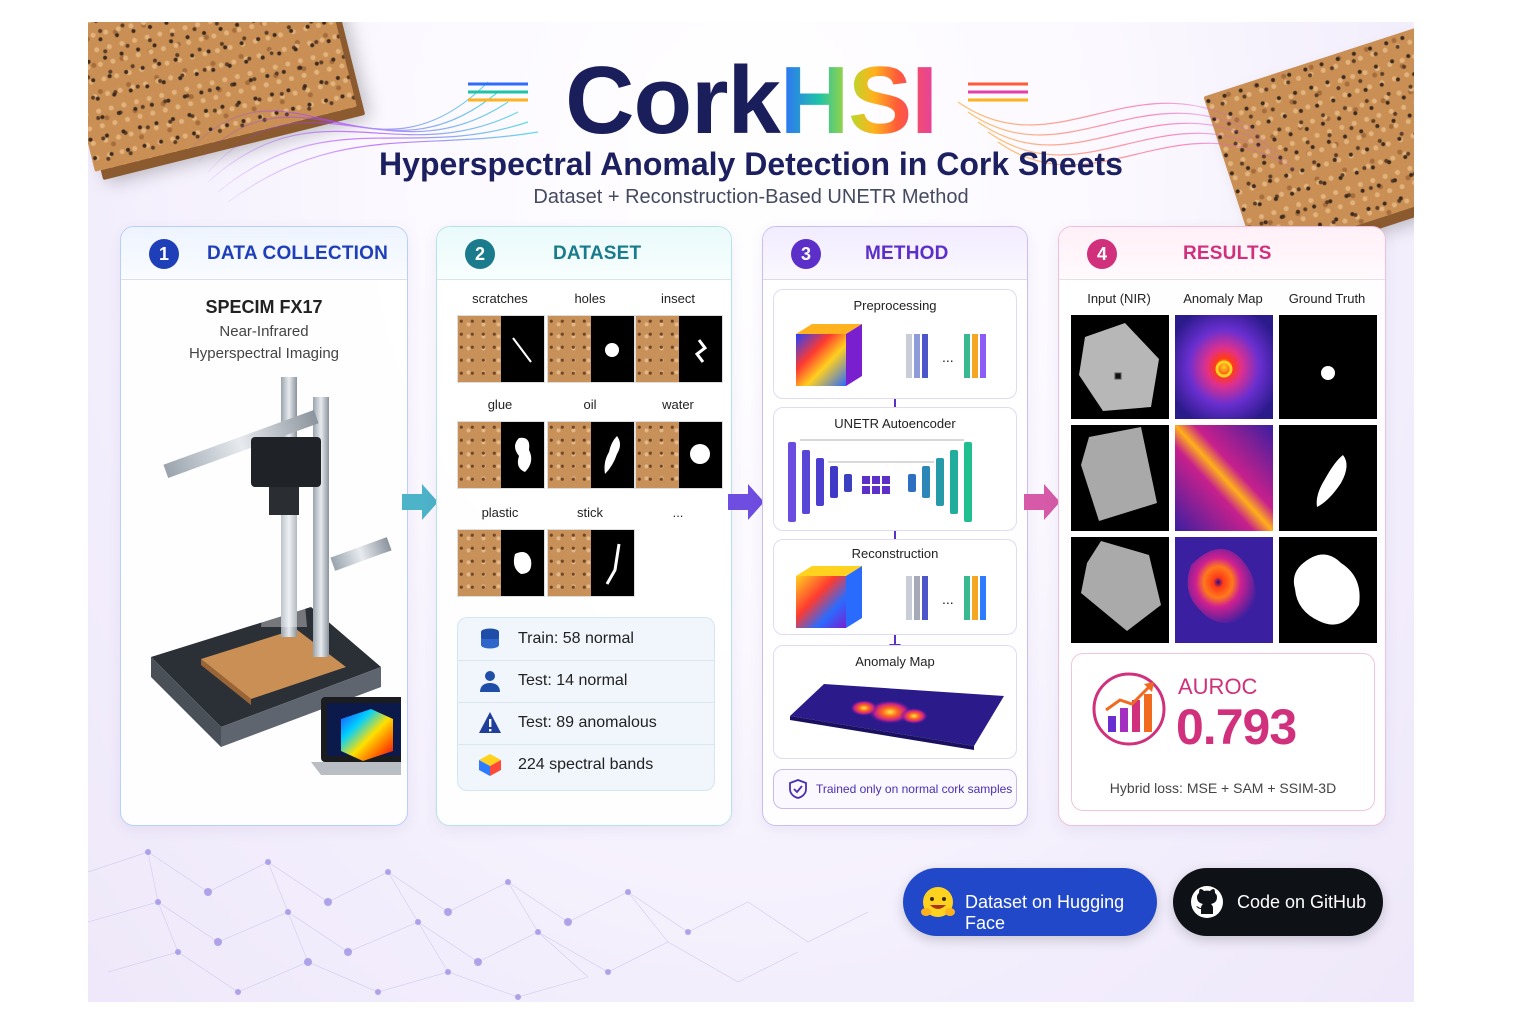 This screenshot has height=1027, width=1536. I want to click on user-icon, so click(490, 681).